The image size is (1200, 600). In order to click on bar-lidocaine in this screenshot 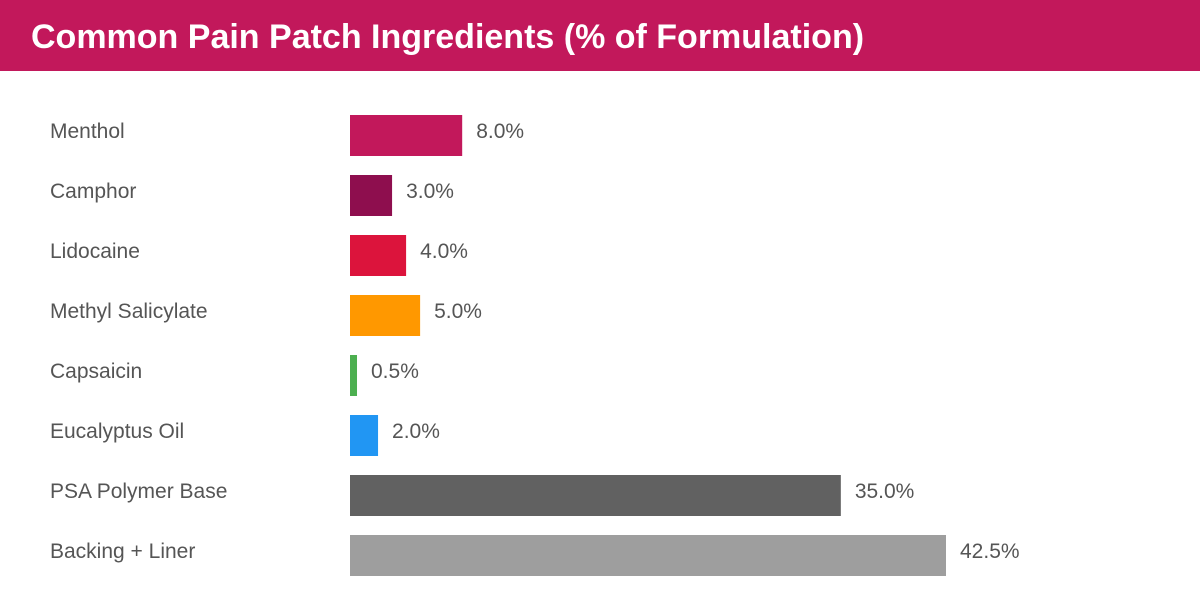, I will do `click(378, 255)`.